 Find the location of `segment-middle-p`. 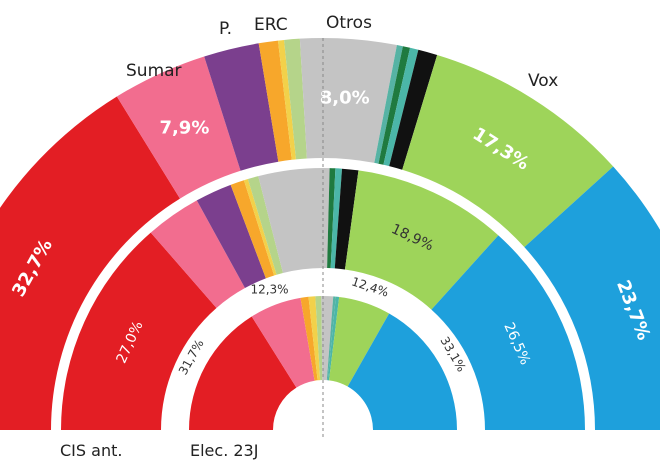

segment-middle-p is located at coordinates (231, 236).